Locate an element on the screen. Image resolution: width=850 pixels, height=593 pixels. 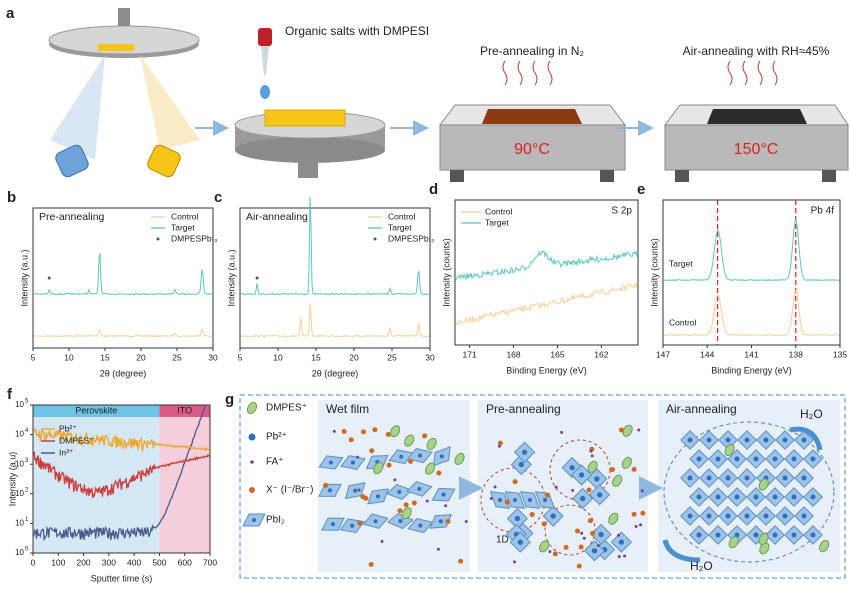
x-tick-label: 700 is located at coordinates (210, 562).